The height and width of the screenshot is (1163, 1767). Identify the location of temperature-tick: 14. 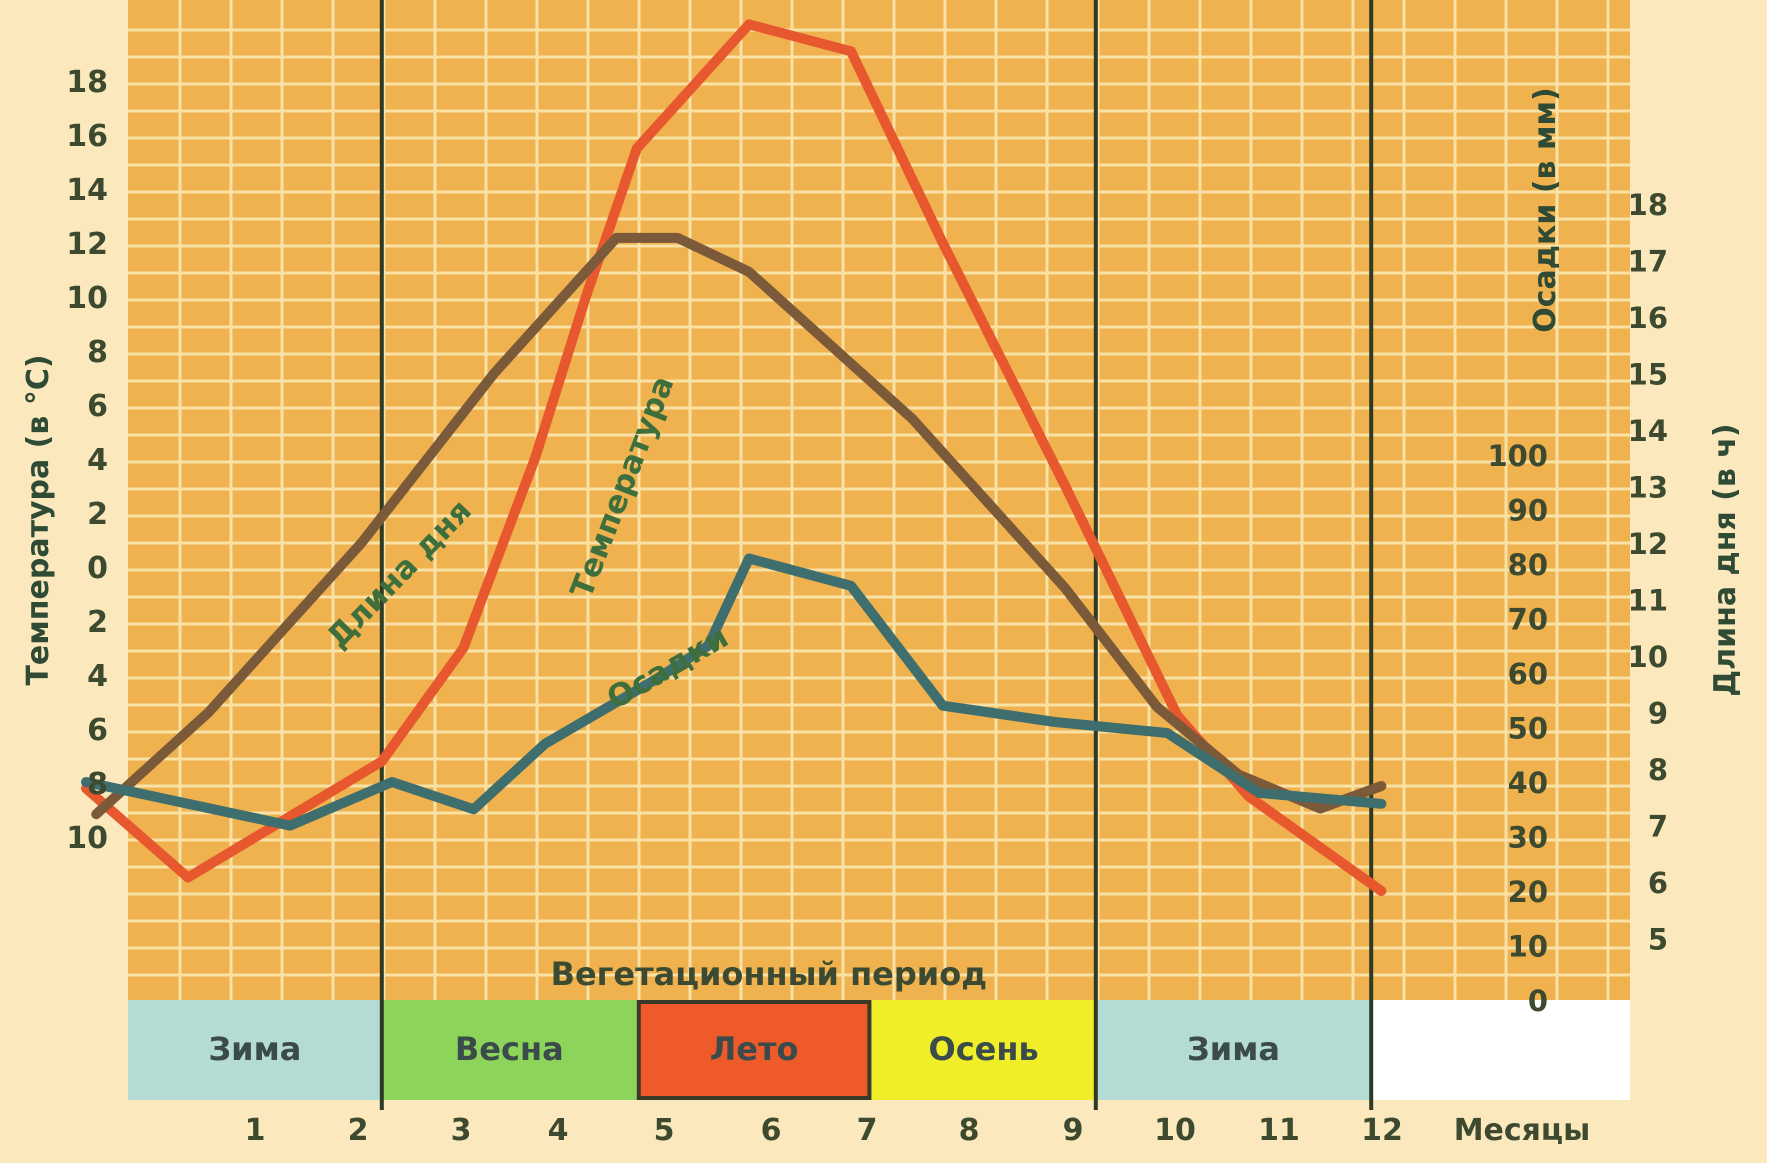
(87, 190).